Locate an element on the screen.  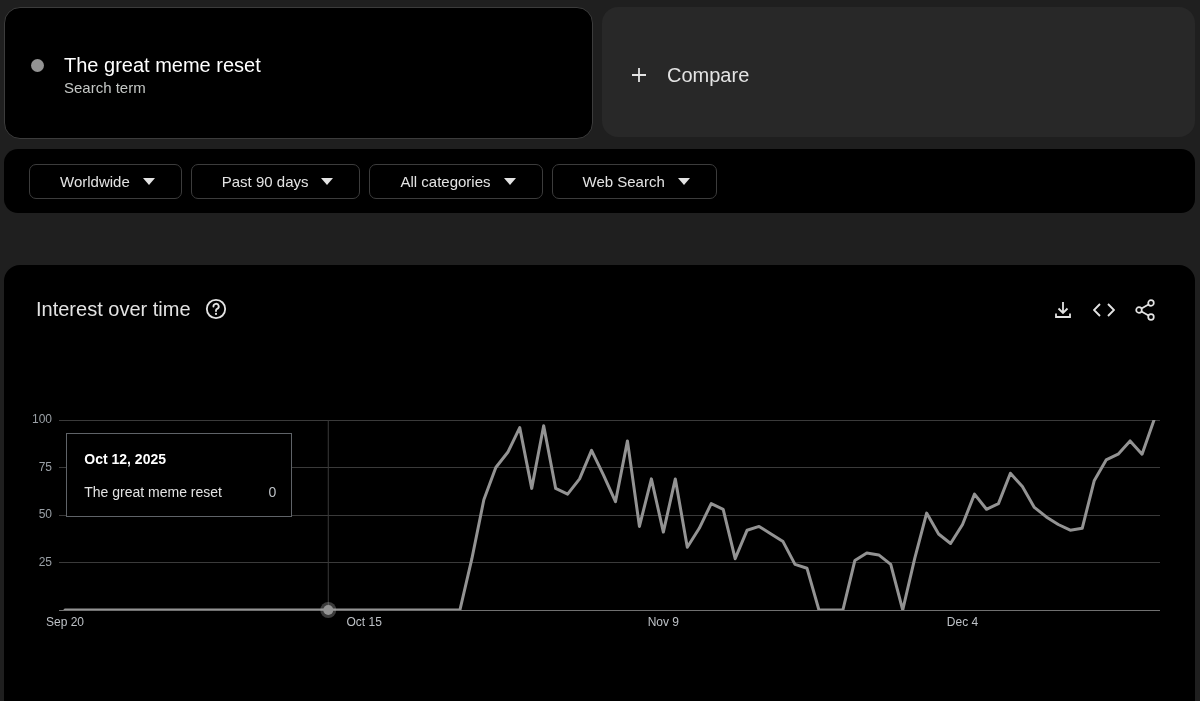
x-tick-label: Nov 9 is located at coordinates (663, 621).